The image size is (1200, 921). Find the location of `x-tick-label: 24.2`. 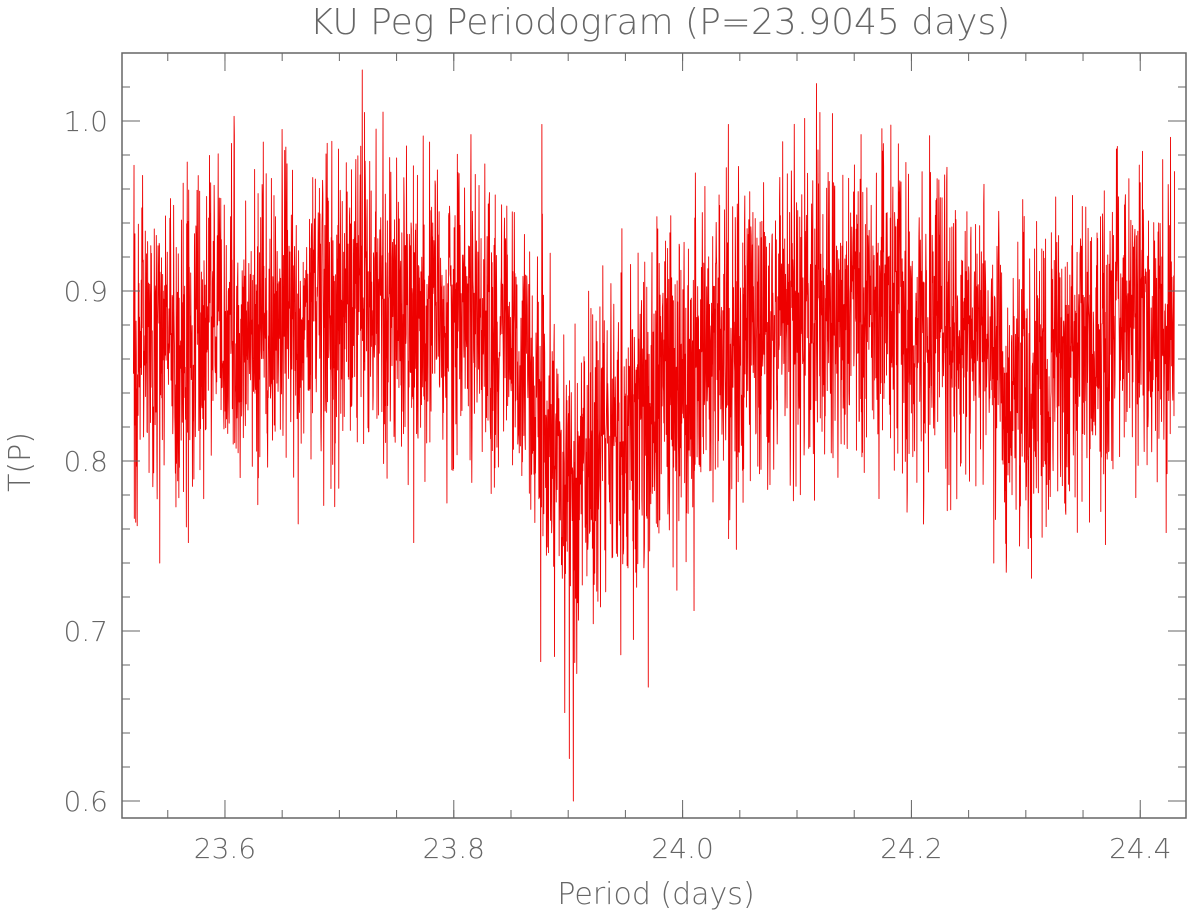

x-tick-label: 24.2 is located at coordinates (911, 848).